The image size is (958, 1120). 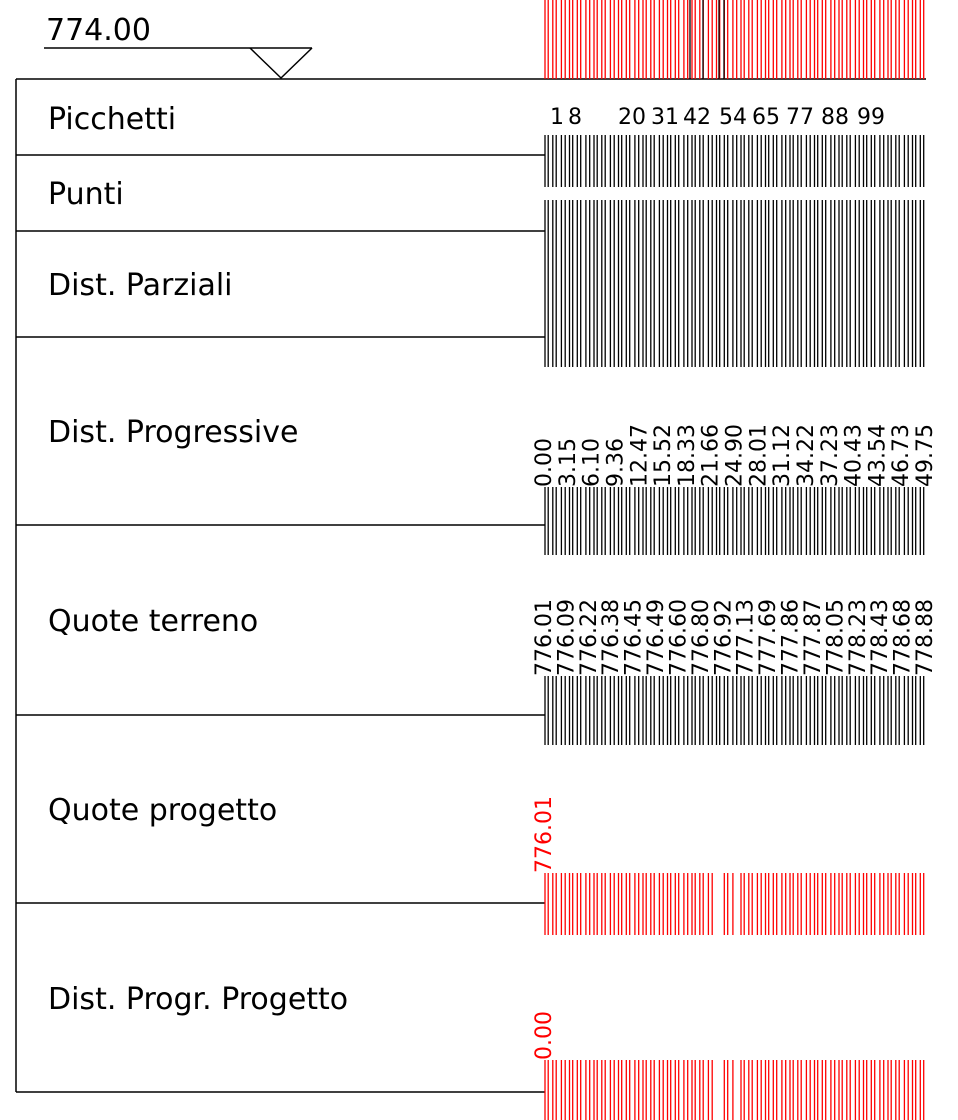 What do you see at coordinates (877, 455) in the screenshot?
I see `dist-progressive-label: 43.54` at bounding box center [877, 455].